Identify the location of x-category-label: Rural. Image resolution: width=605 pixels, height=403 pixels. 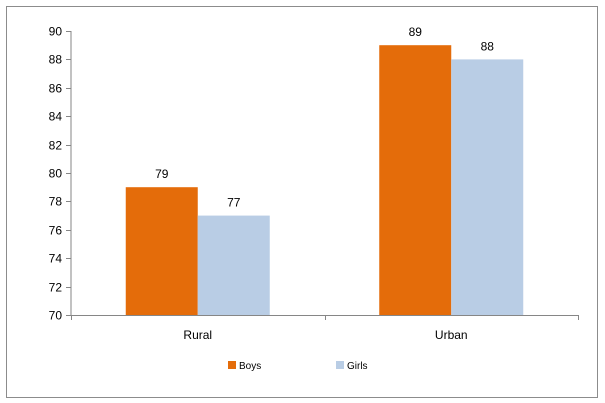
(197, 335).